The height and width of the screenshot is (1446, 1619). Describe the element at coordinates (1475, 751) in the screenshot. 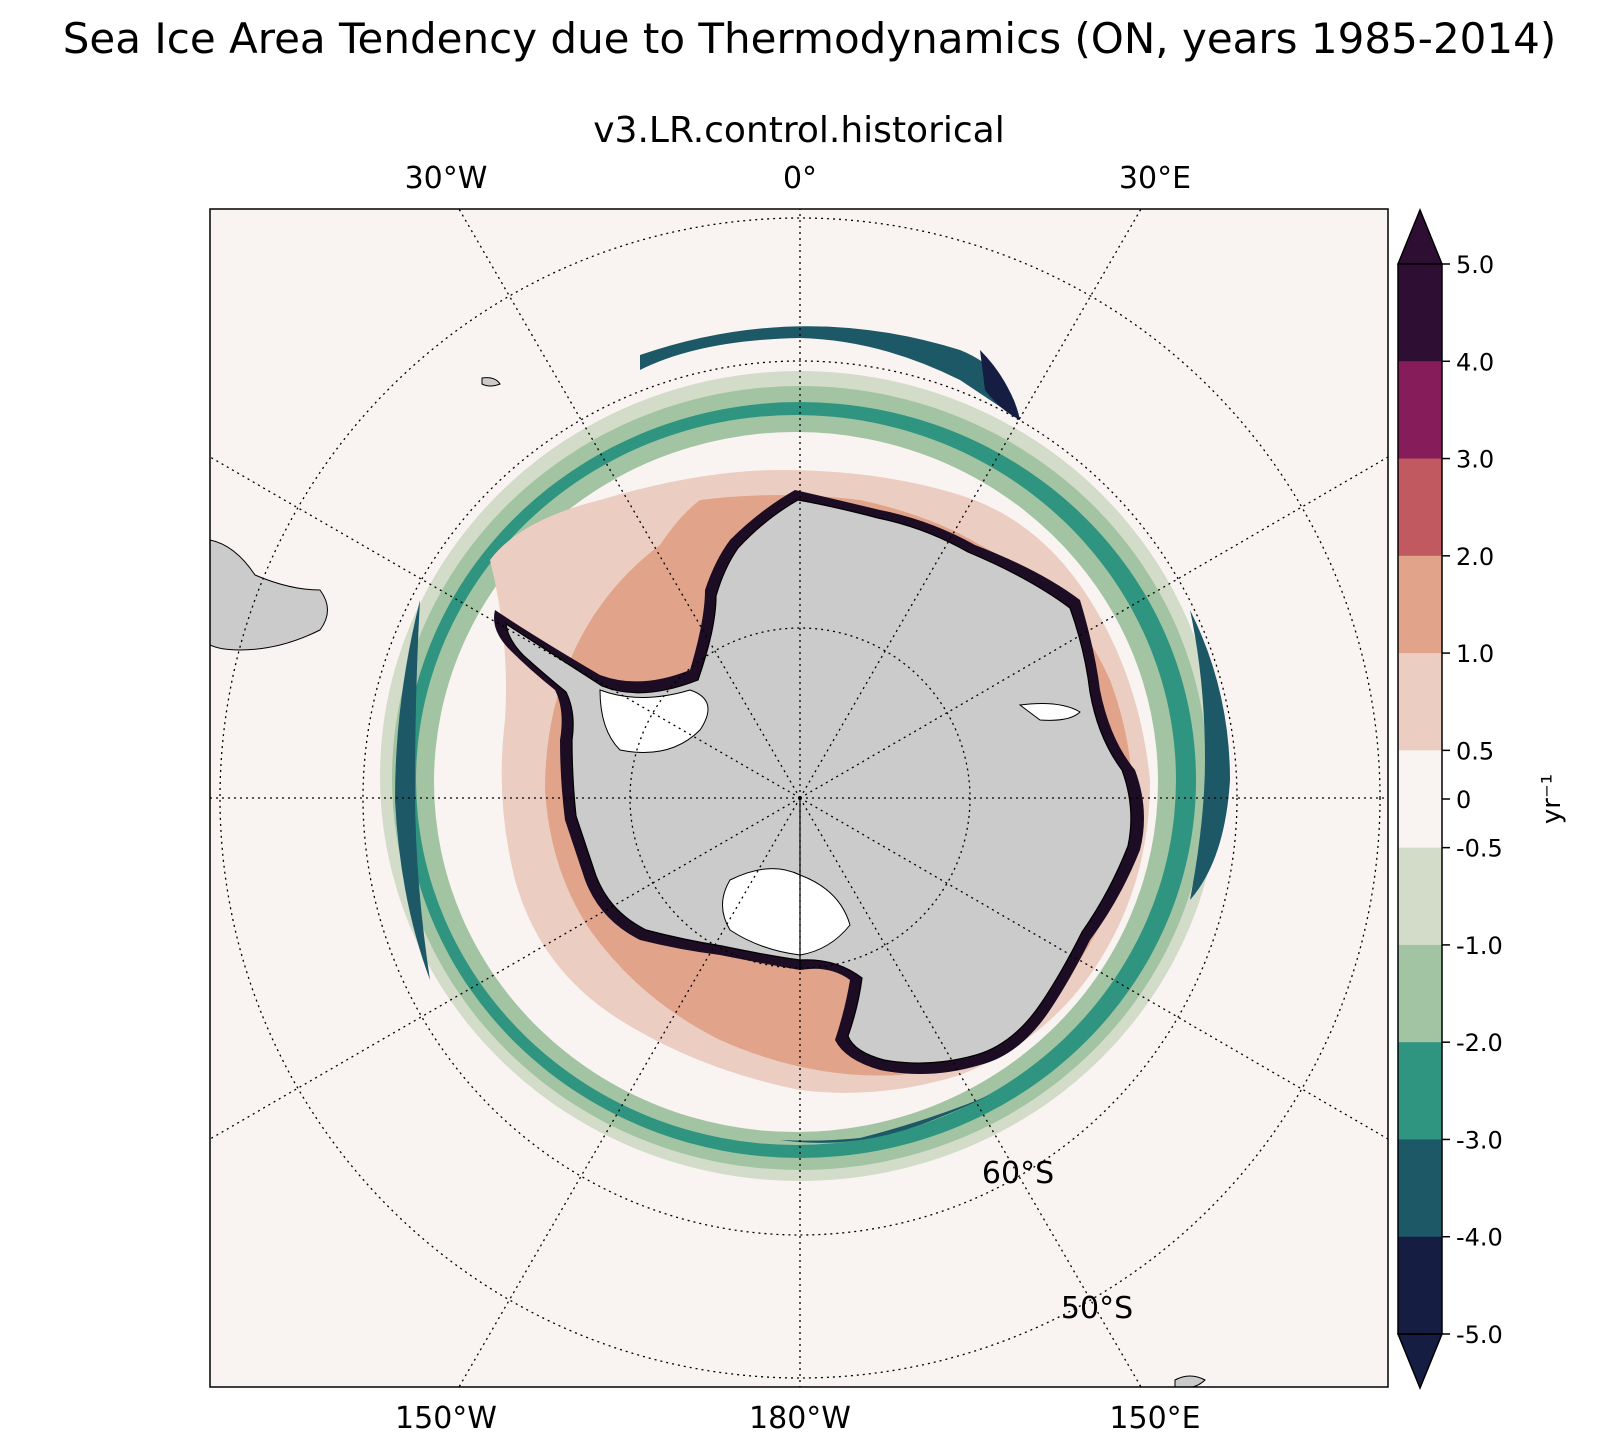

I see `colorbar-tick-label: 0.5` at that location.